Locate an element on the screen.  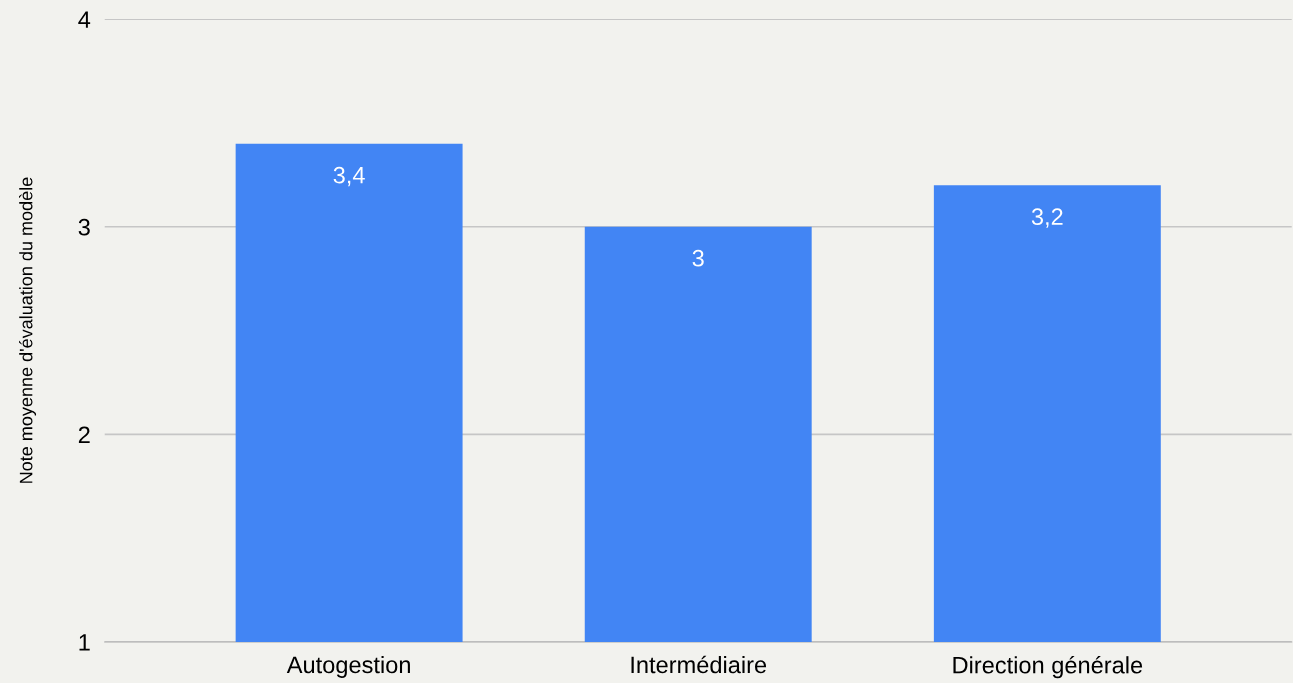
y-tick-label: 4 is located at coordinates (84, 19).